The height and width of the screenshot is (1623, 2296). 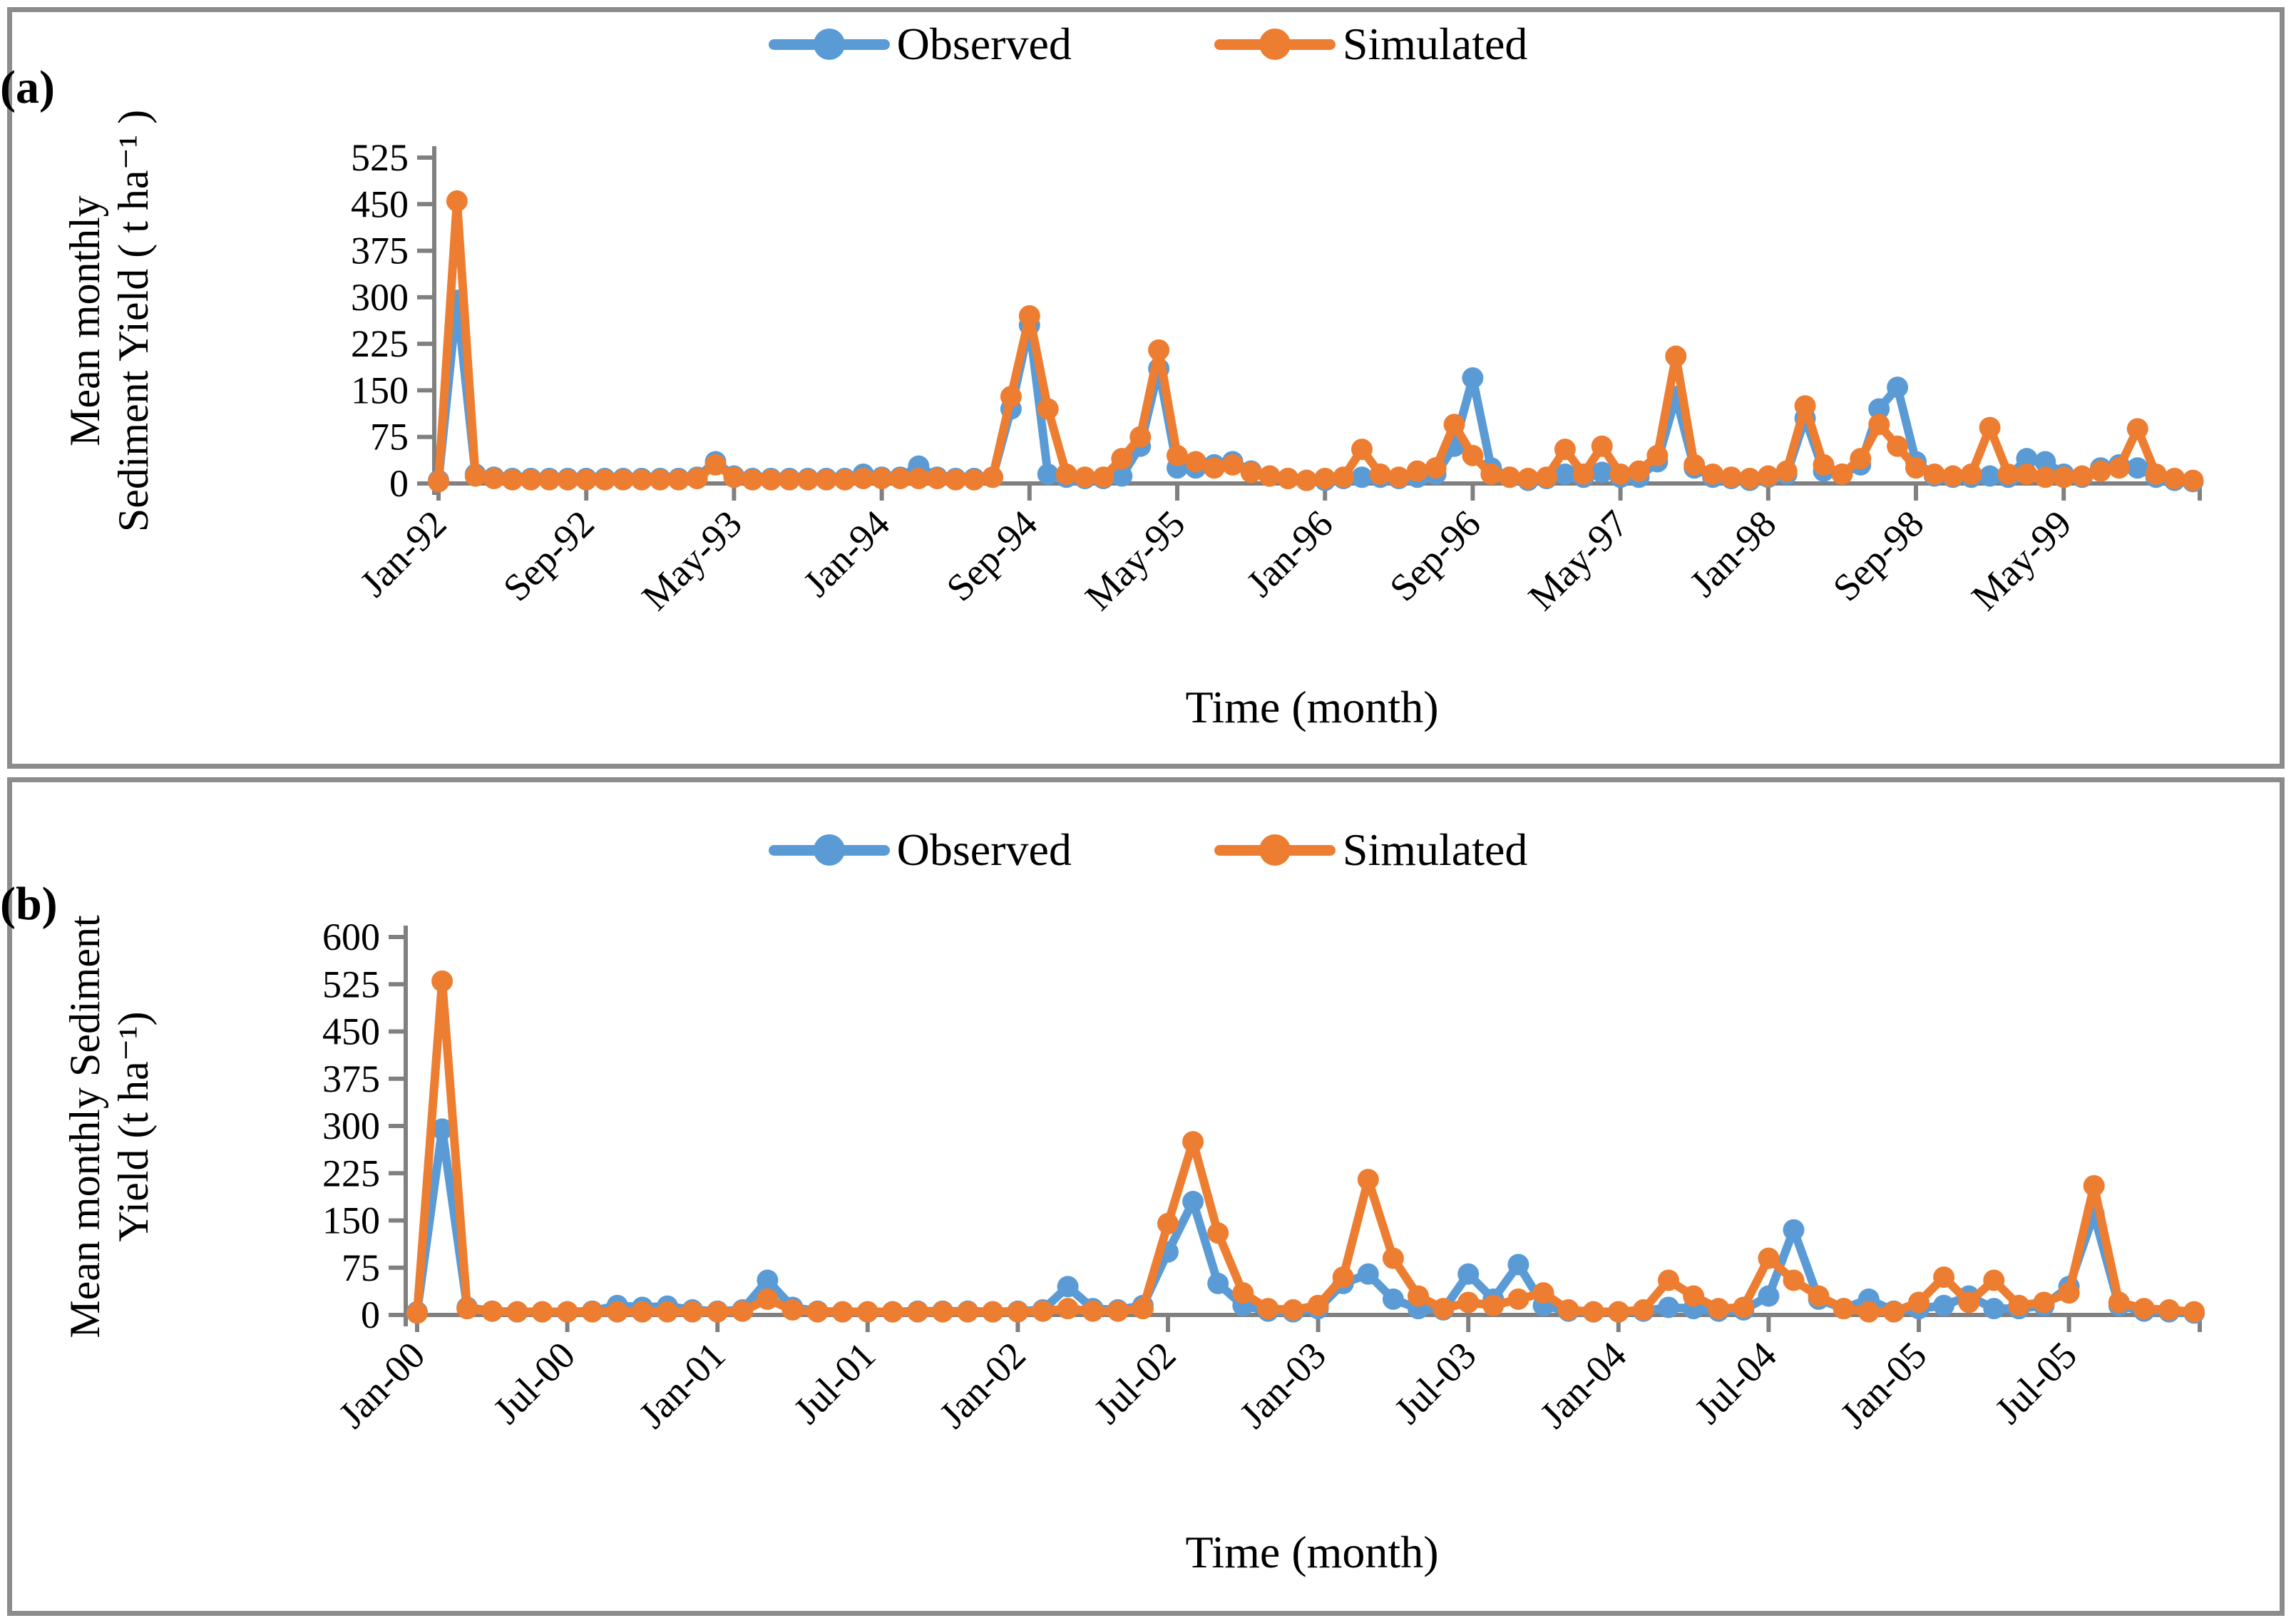 I want to click on x-tick-label: May-97, so click(x=1578, y=560).